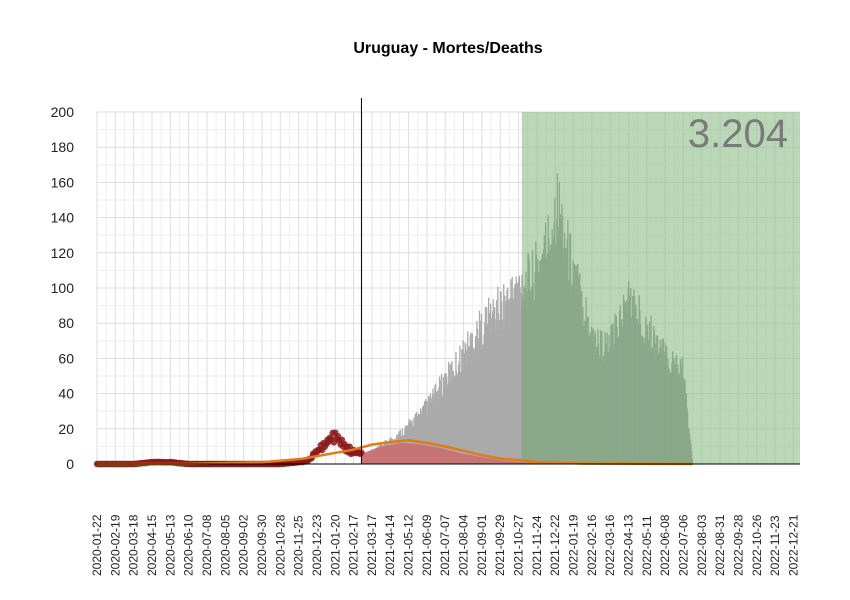 The width and height of the screenshot is (850, 600). I want to click on x-tick-label: 2021-06-09, so click(427, 545).